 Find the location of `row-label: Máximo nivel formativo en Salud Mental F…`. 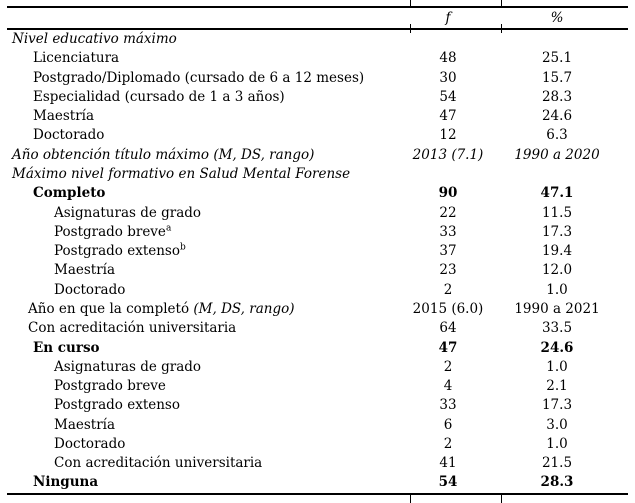

row-label: Máximo nivel formativo en Salud Mental F… is located at coordinates (205, 174).